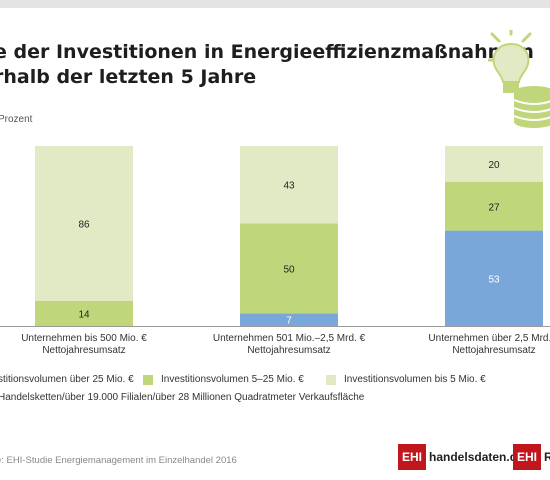 The height and width of the screenshot is (480, 550). Describe the element at coordinates (275, 4) in the screenshot. I see `top-bar` at that location.